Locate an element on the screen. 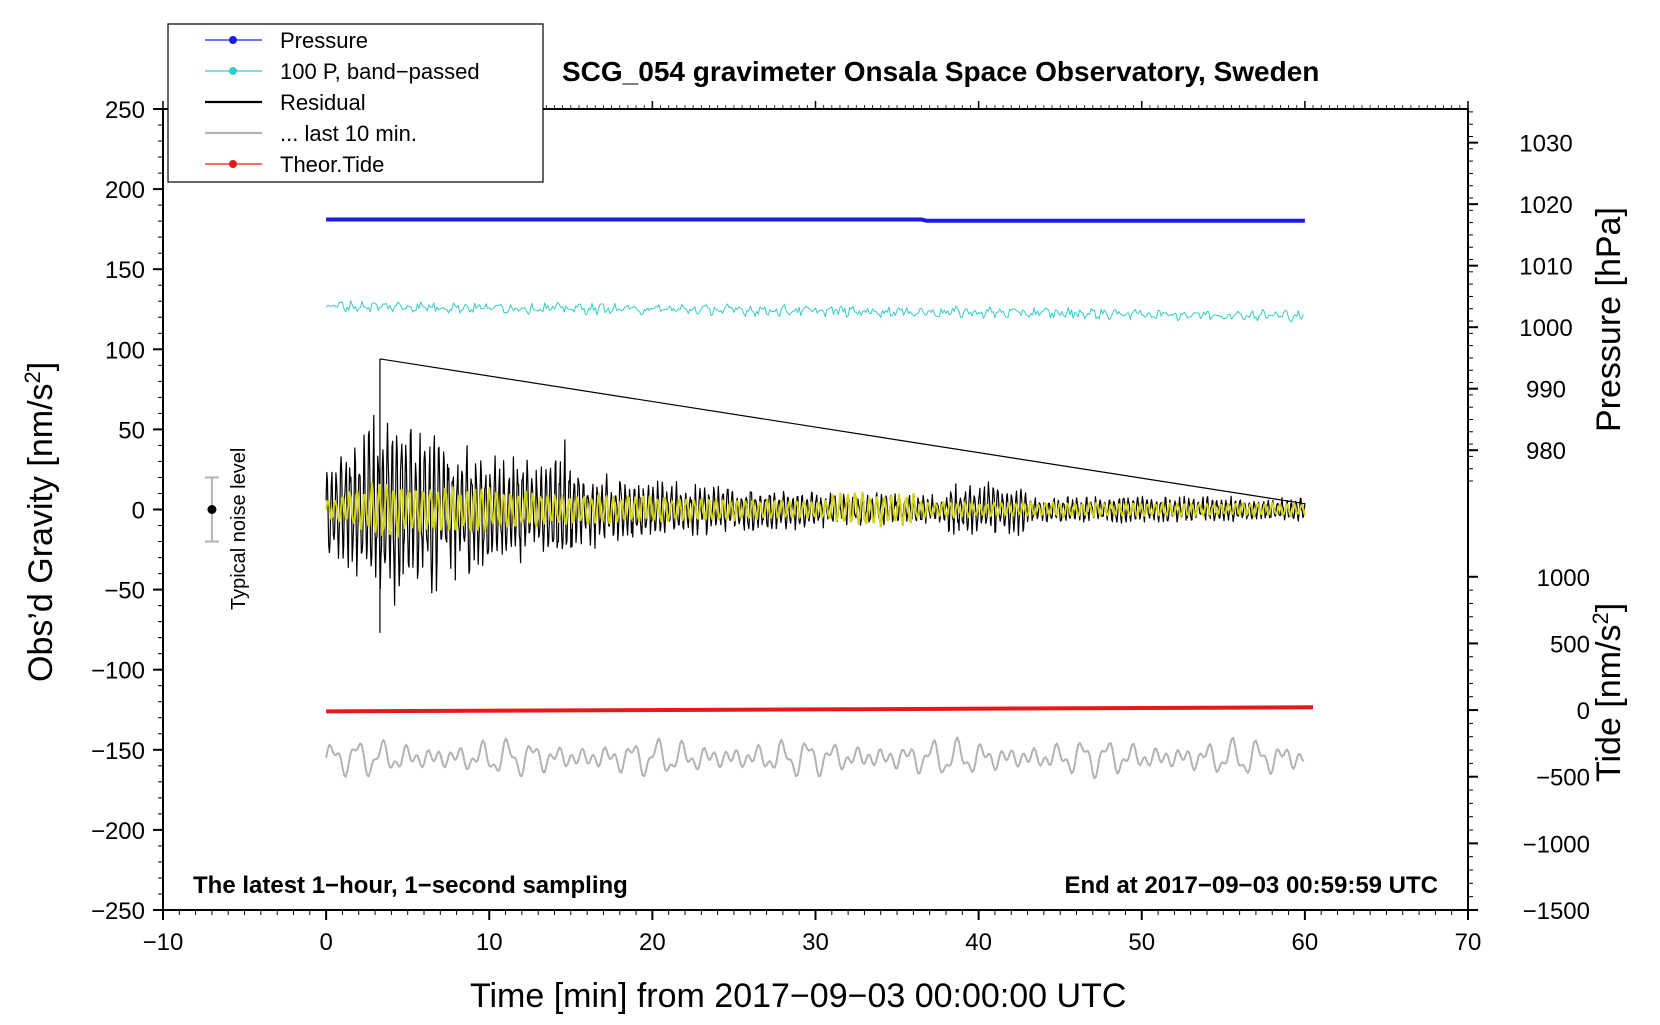 This screenshot has width=1660, height=1025. legend-label: ... last 10 min. is located at coordinates (348, 133).